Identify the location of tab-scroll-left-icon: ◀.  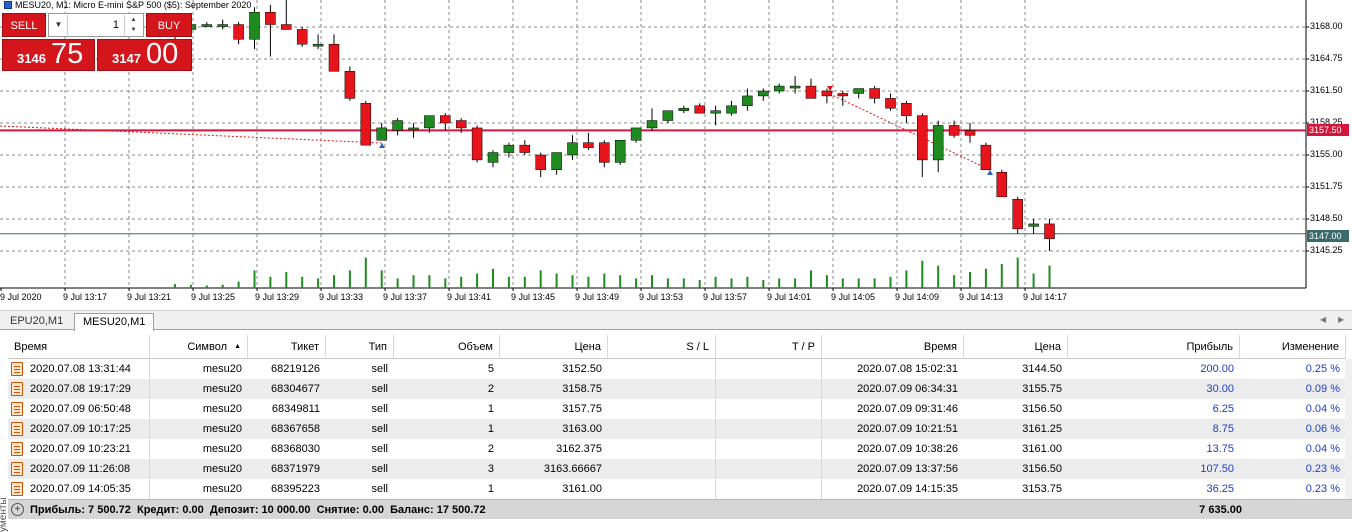
(1323, 319).